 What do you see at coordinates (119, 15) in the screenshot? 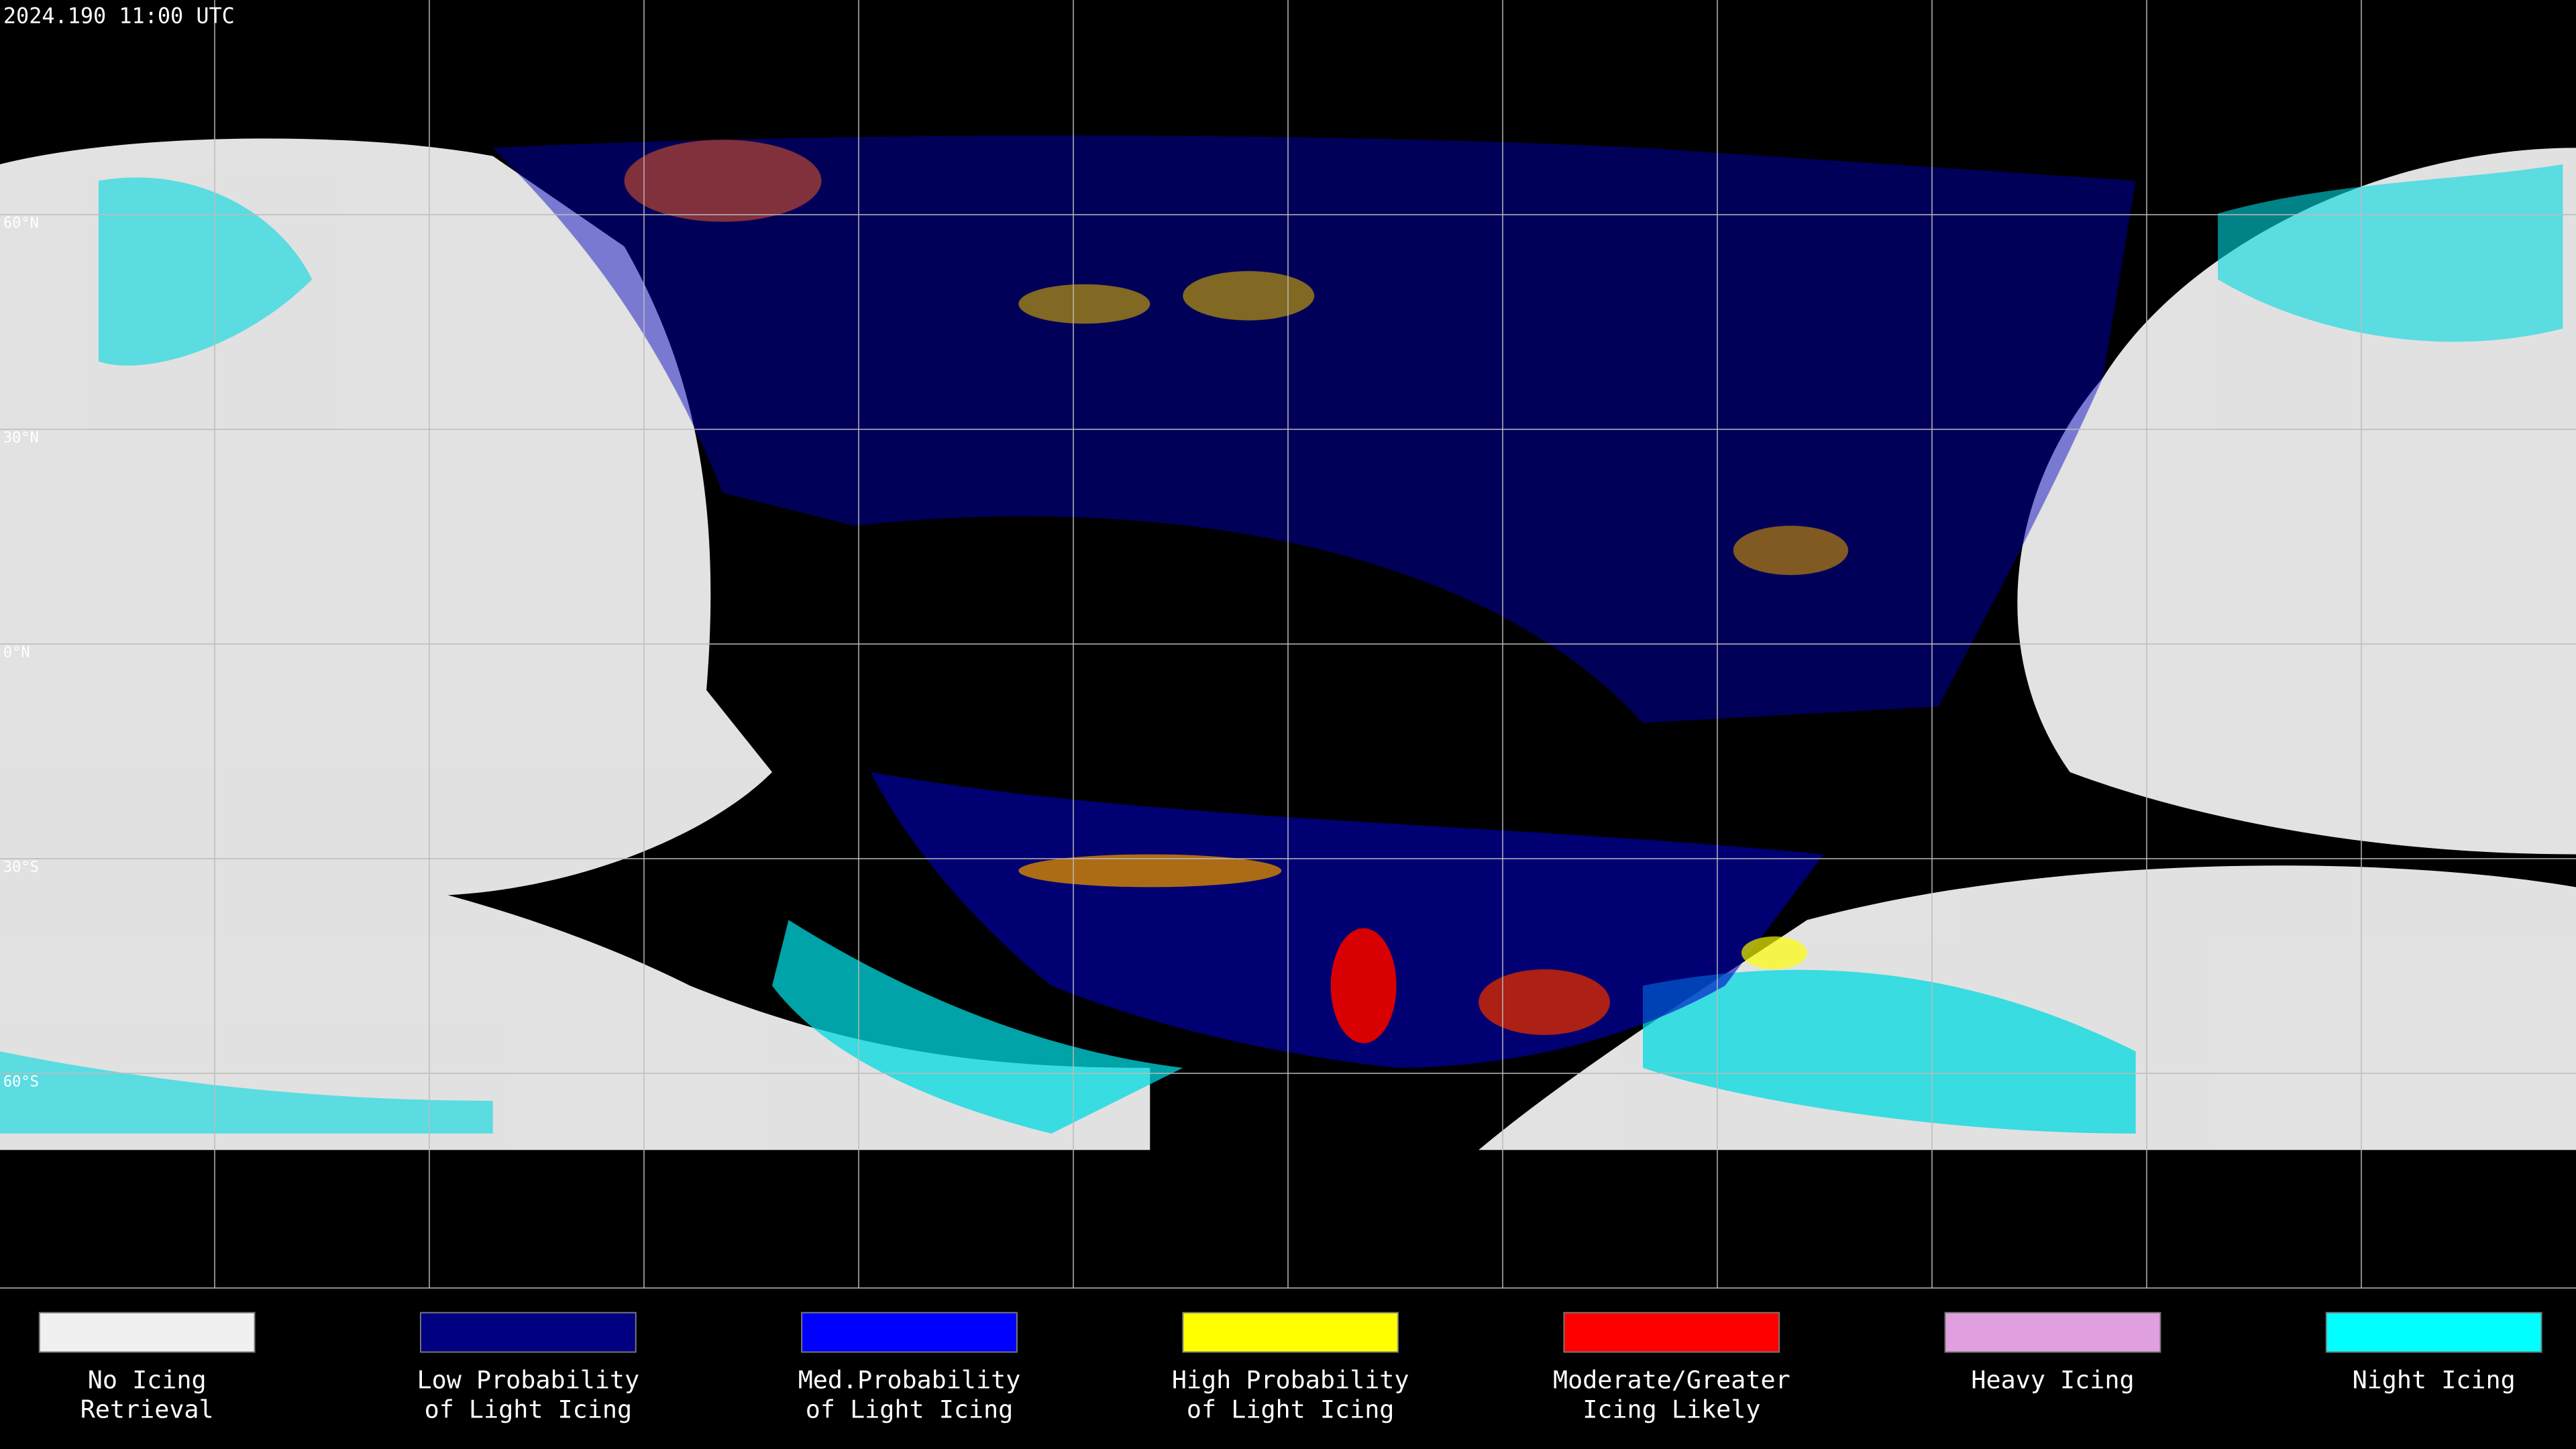
I see `timestamp: 2024.190 11:00 UTC` at bounding box center [119, 15].